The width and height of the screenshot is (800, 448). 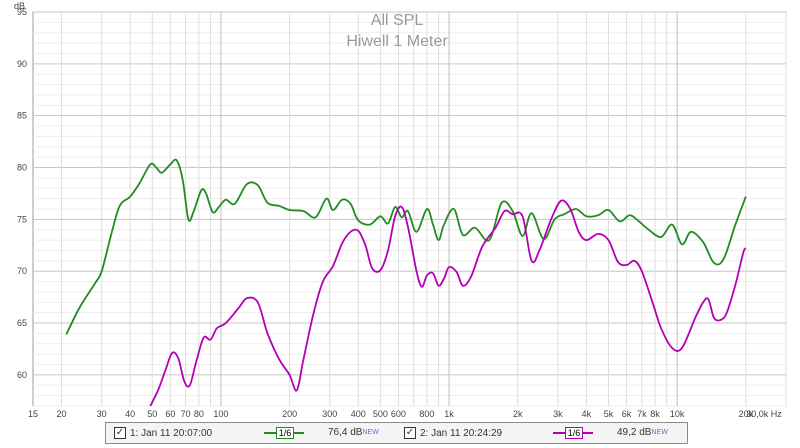 I want to click on series-2-level-value: 49,2 dB, so click(x=634, y=432).